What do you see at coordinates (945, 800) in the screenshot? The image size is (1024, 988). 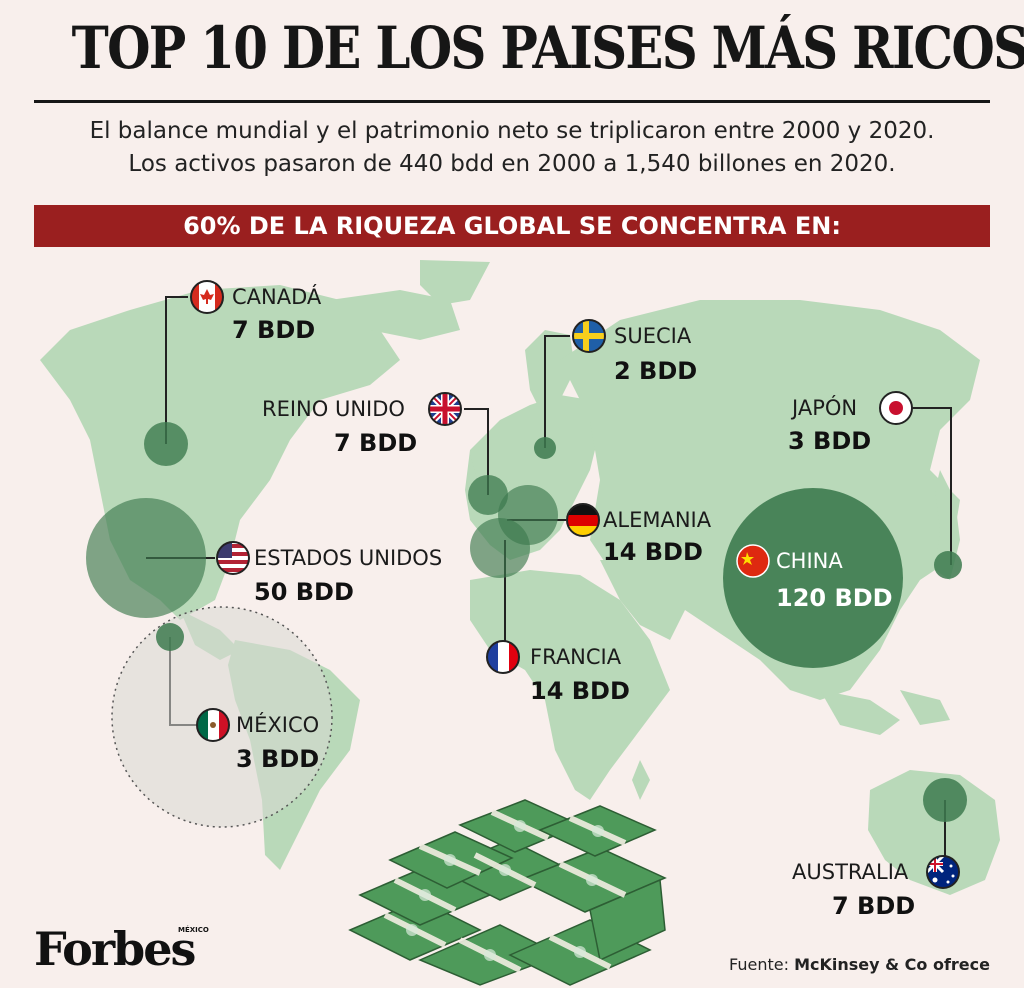 I see `bubble-australia` at bounding box center [945, 800].